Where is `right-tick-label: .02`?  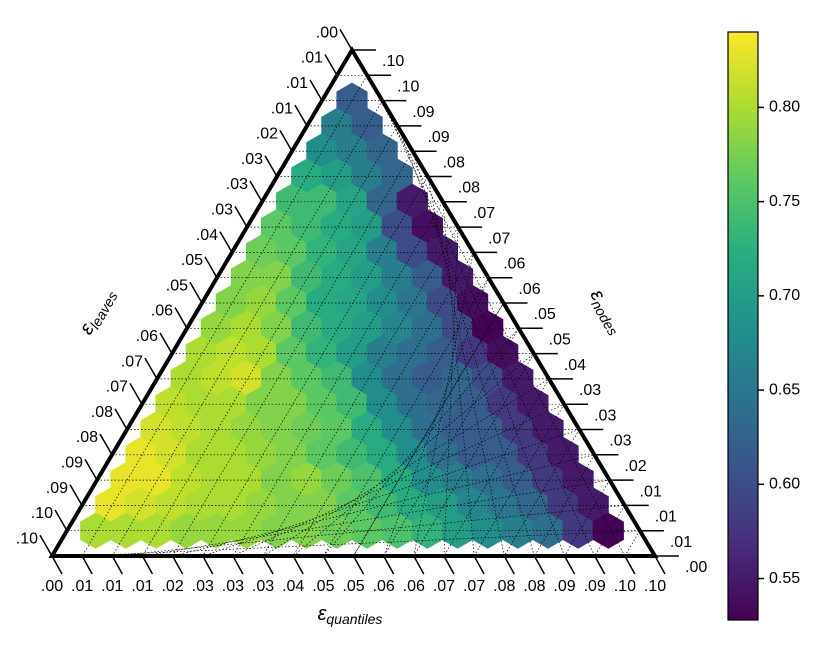
right-tick-label: .02 is located at coordinates (635, 466).